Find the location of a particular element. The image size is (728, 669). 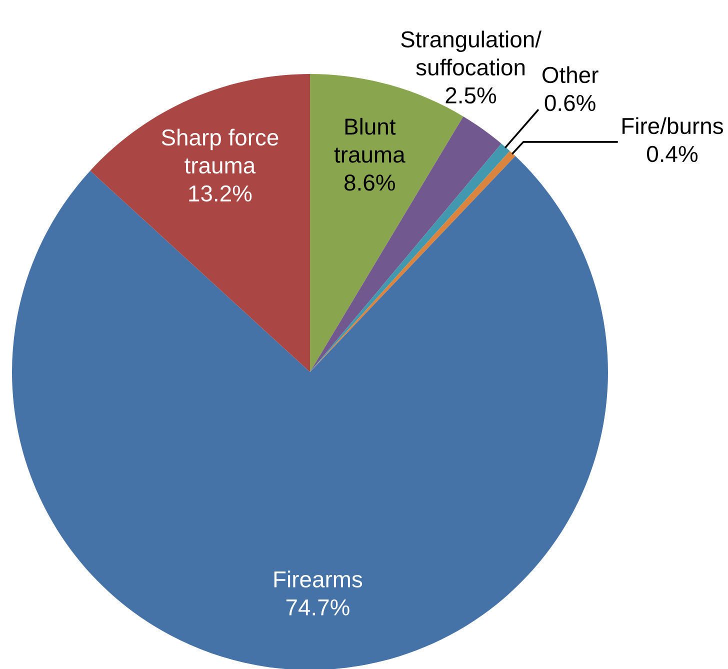

data-label: 0.6% is located at coordinates (570, 103).